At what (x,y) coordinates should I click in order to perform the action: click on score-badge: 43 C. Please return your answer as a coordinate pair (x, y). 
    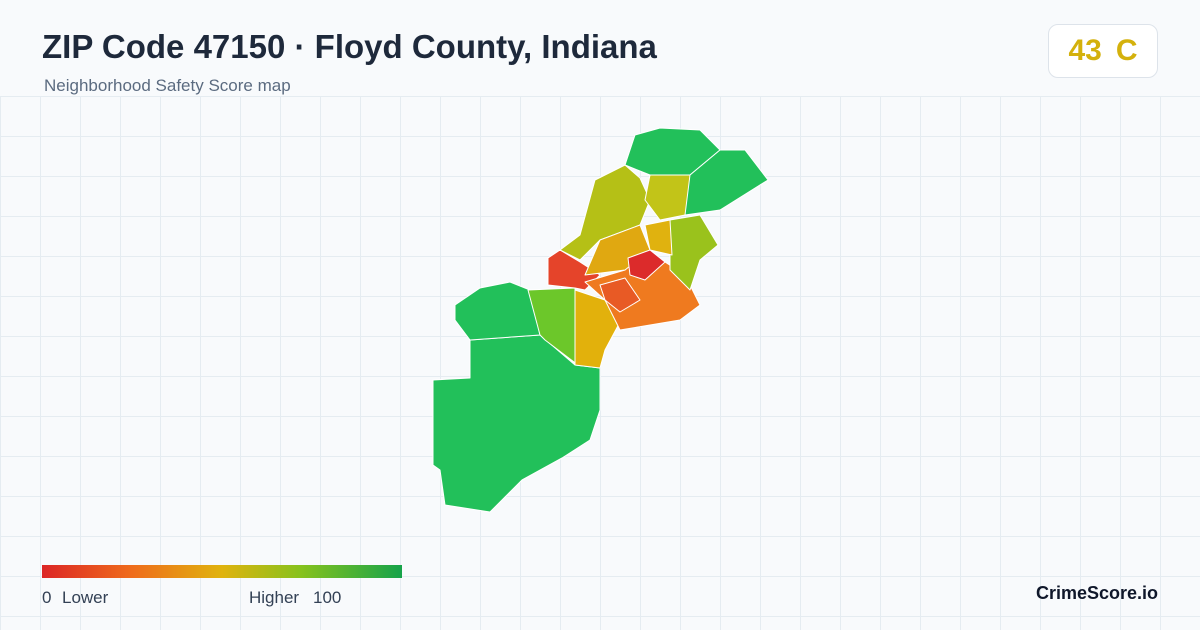
    Looking at the image, I should click on (1103, 51).